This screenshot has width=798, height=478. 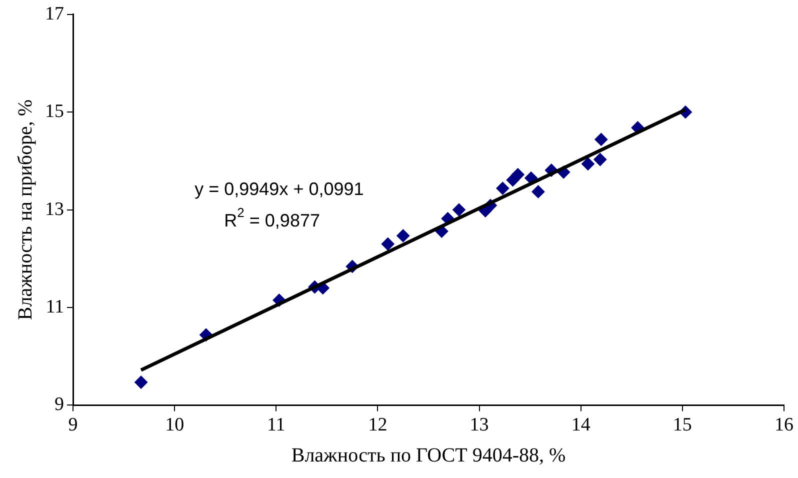 What do you see at coordinates (174, 425) in the screenshot?
I see `x-tick-label: 10` at bounding box center [174, 425].